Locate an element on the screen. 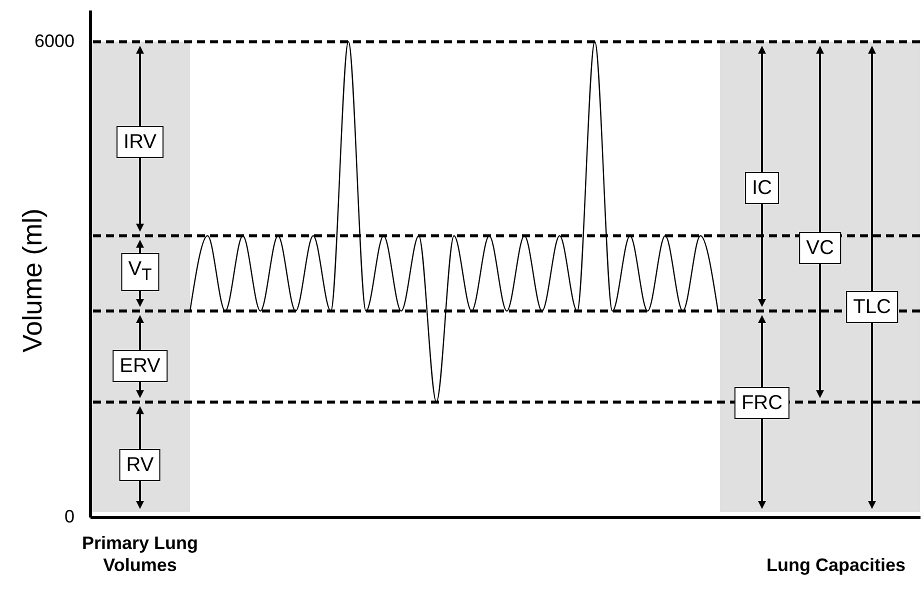  text: TLC is located at coordinates (872, 307).